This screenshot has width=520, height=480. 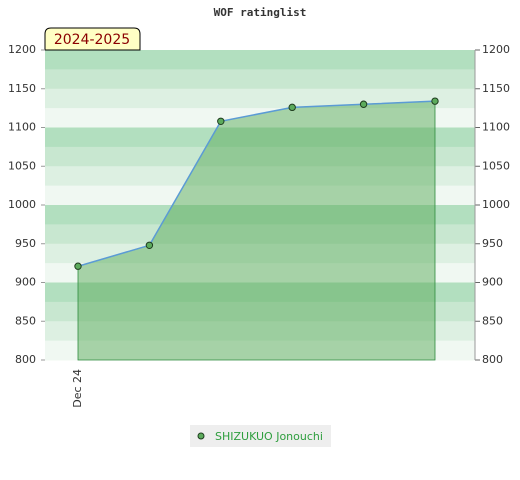 I want to click on y2-tick-label: 1000, so click(x=496, y=204).